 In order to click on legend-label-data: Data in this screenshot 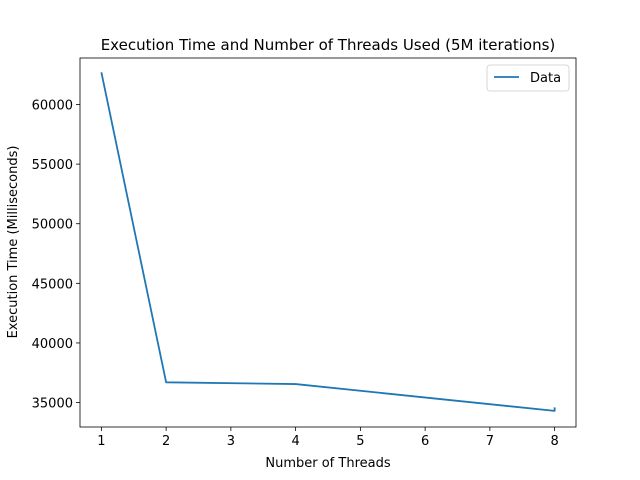, I will do `click(545, 78)`.